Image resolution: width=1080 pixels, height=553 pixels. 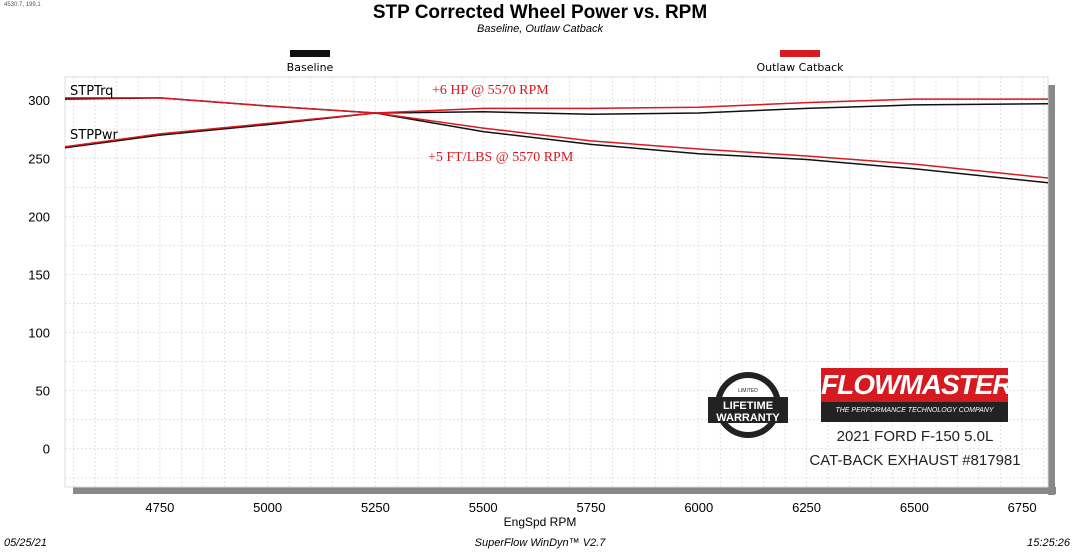 What do you see at coordinates (748, 418) in the screenshot?
I see `svg-text: WARRANTY` at bounding box center [748, 418].